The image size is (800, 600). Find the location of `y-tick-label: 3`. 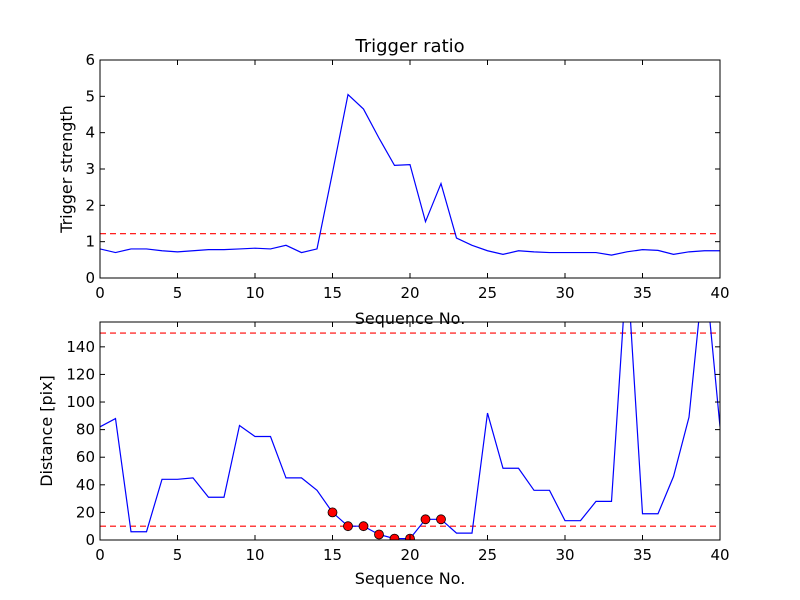

y-tick-label: 3 is located at coordinates (90, 169).